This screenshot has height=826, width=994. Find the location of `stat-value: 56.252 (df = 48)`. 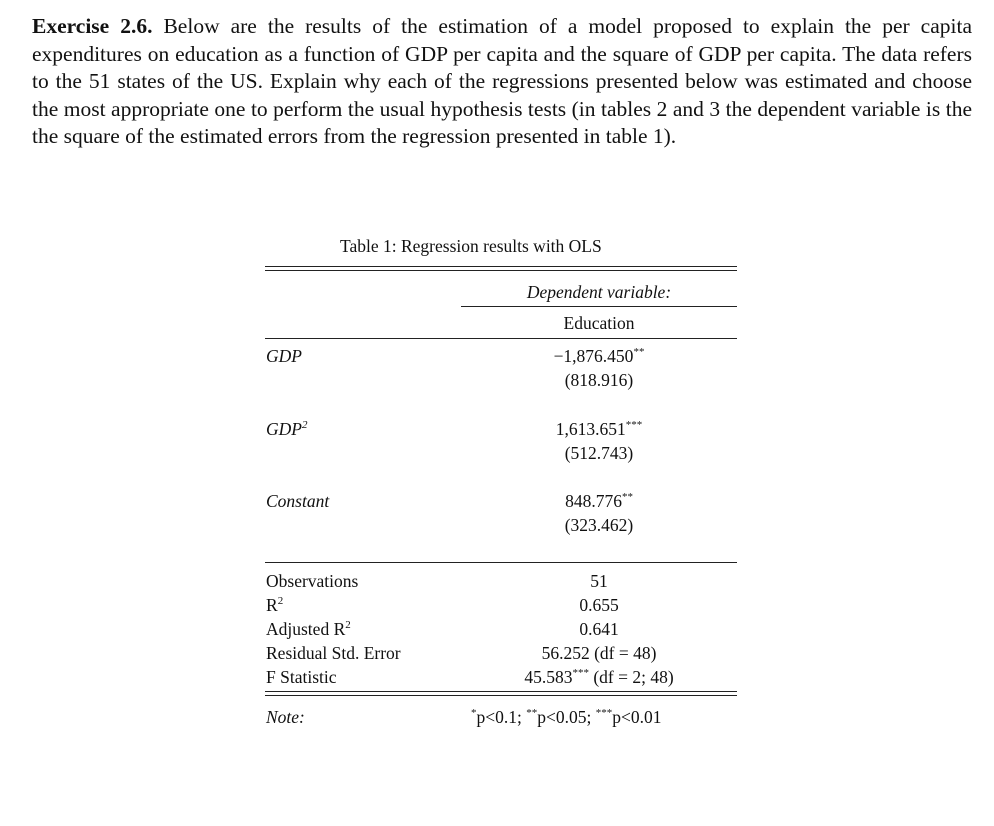

stat-value: 56.252 (df = 48) is located at coordinates (599, 653).